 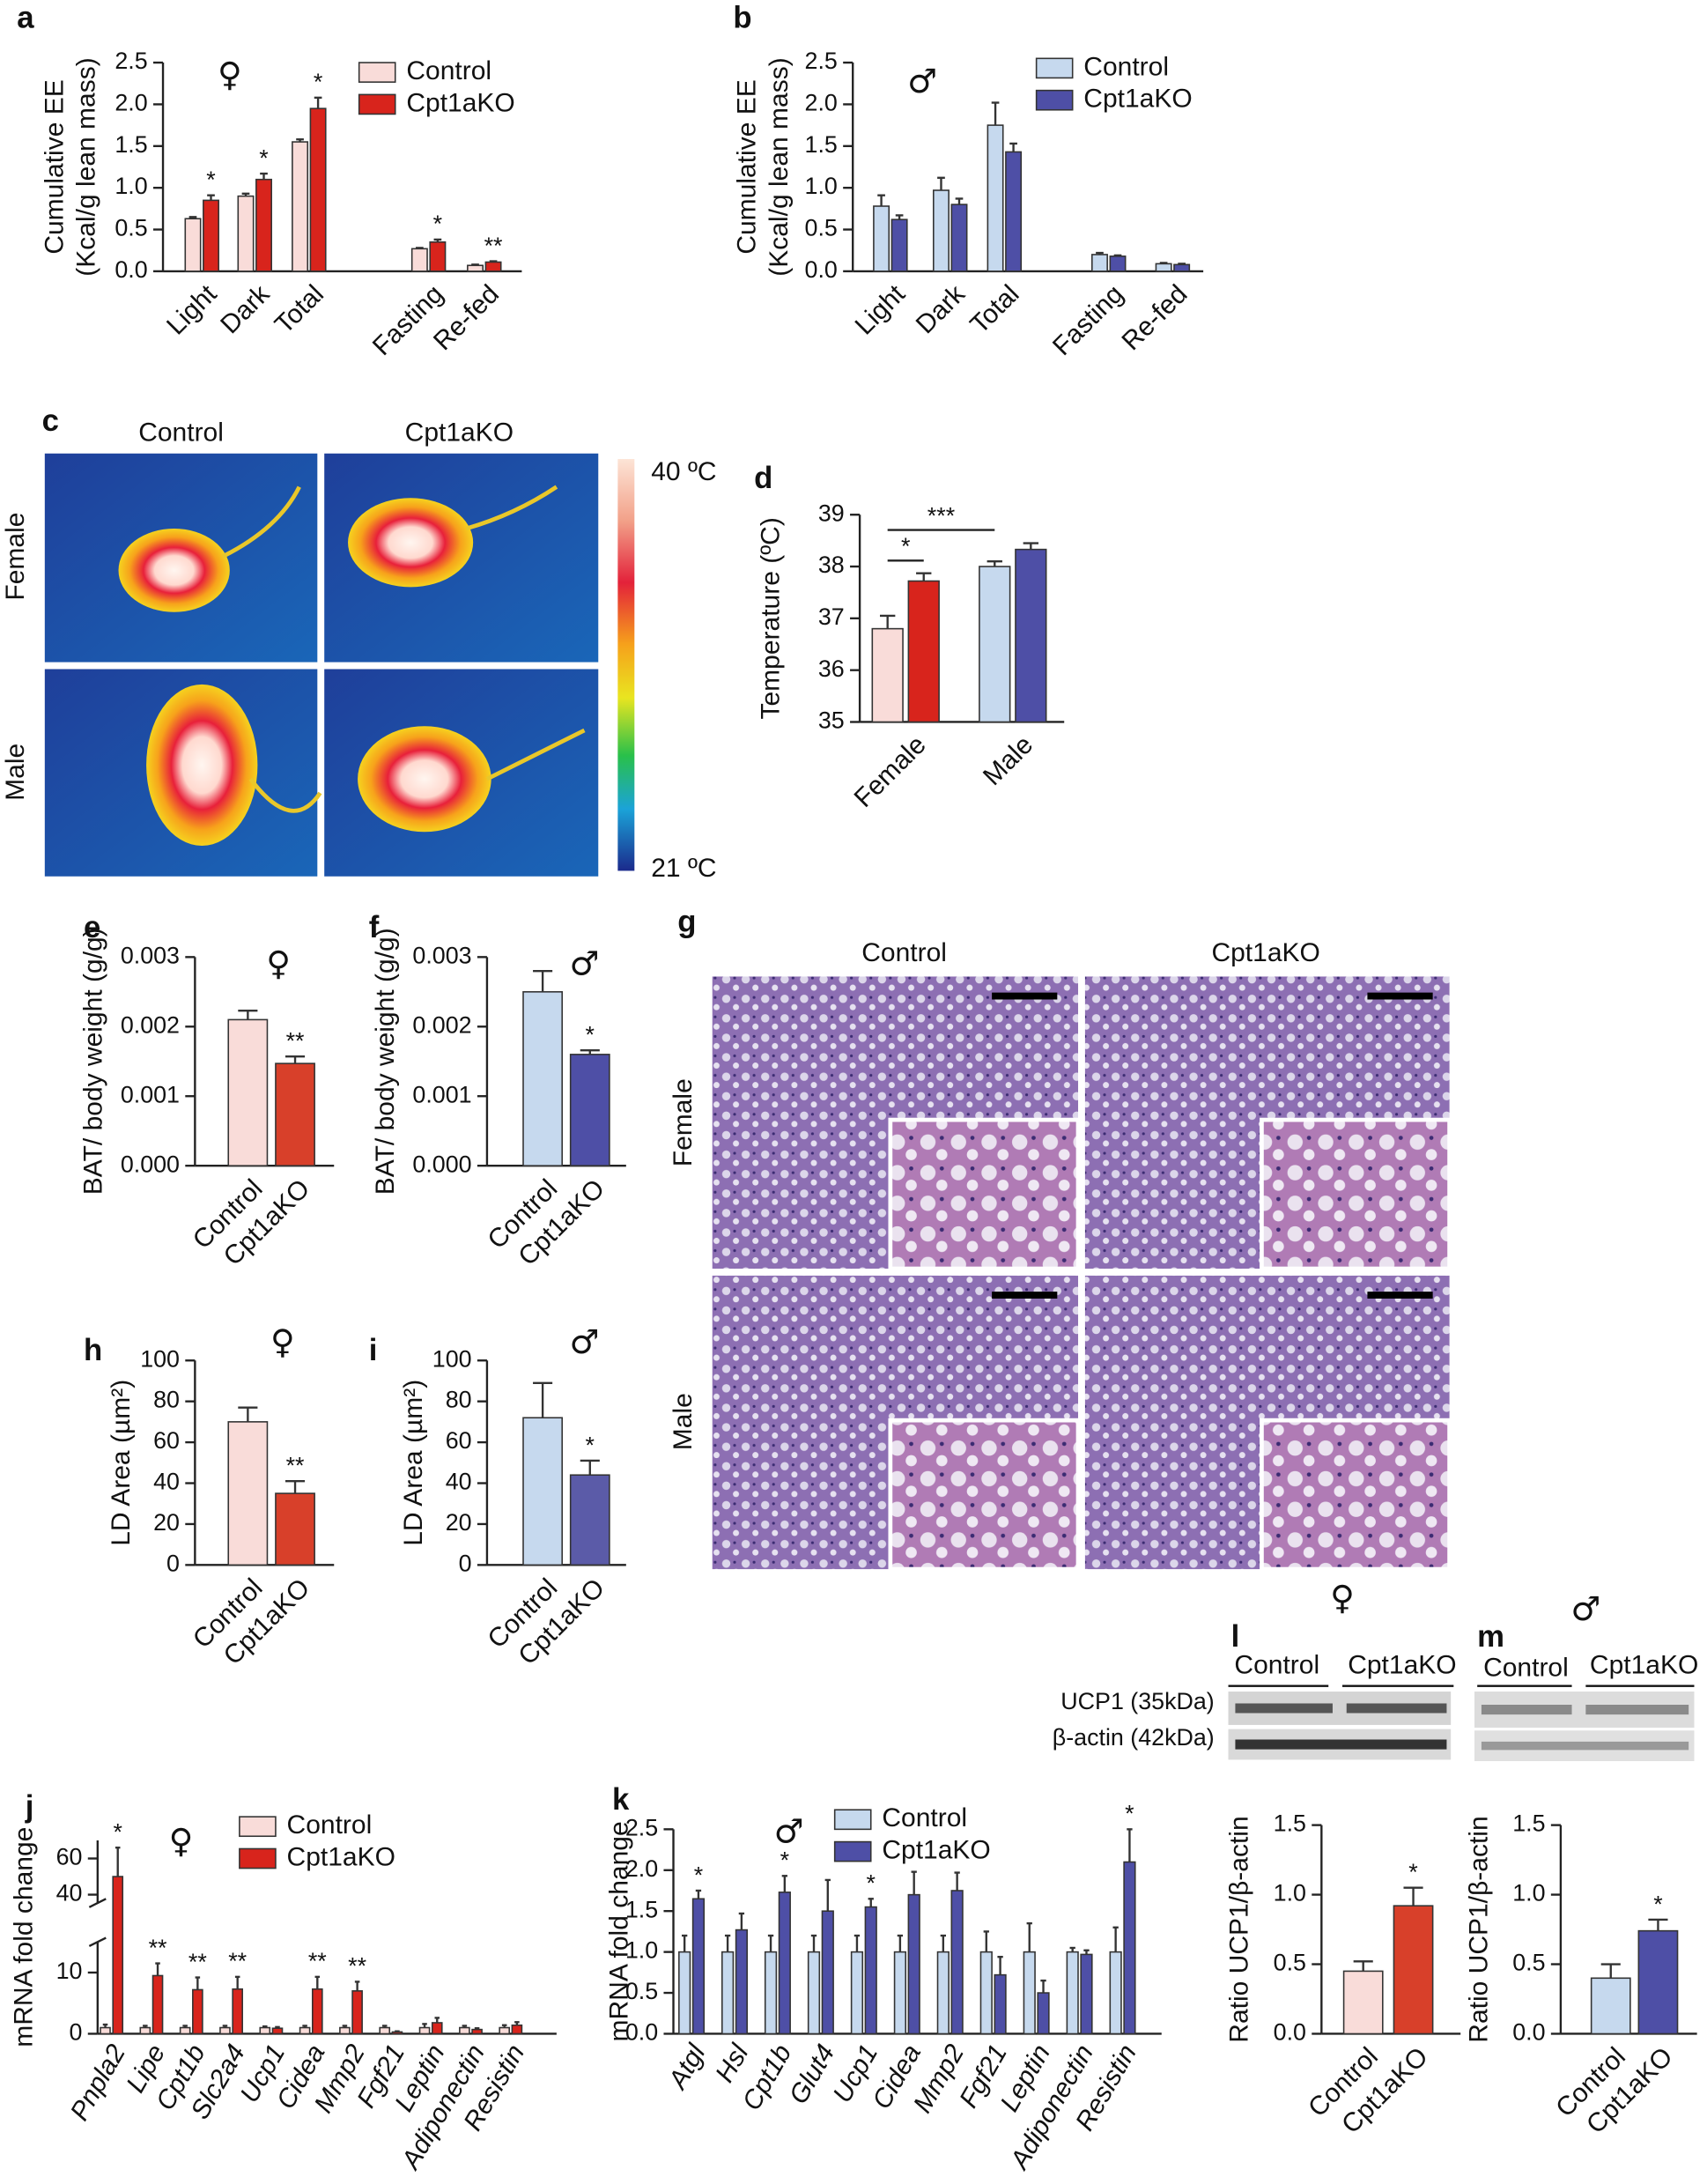 What do you see at coordinates (15, 772) in the screenshot?
I see `row-label: Male` at bounding box center [15, 772].